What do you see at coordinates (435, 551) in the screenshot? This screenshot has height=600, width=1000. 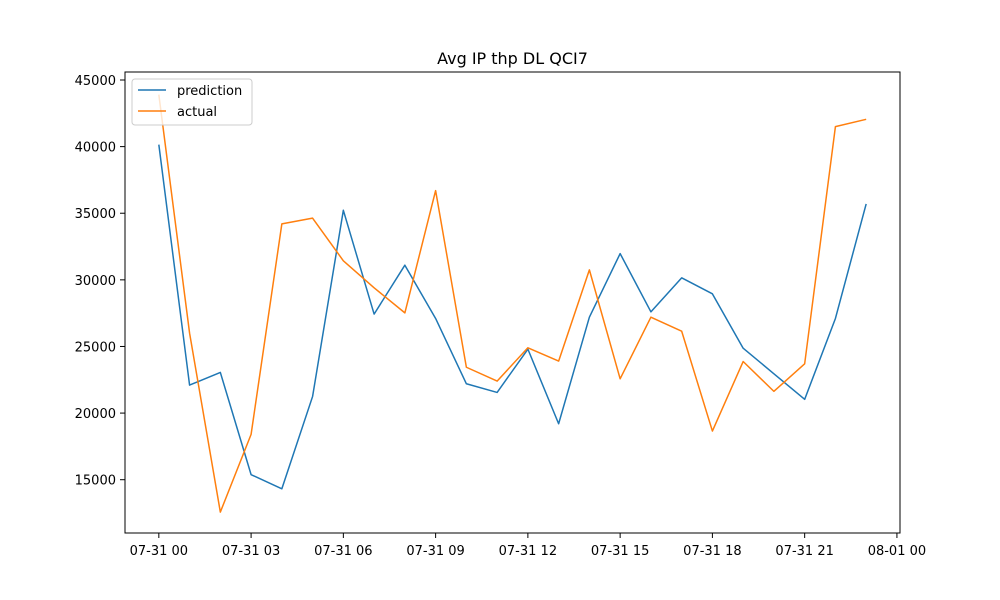 I see `x-tick-label: 07-31 09` at bounding box center [435, 551].